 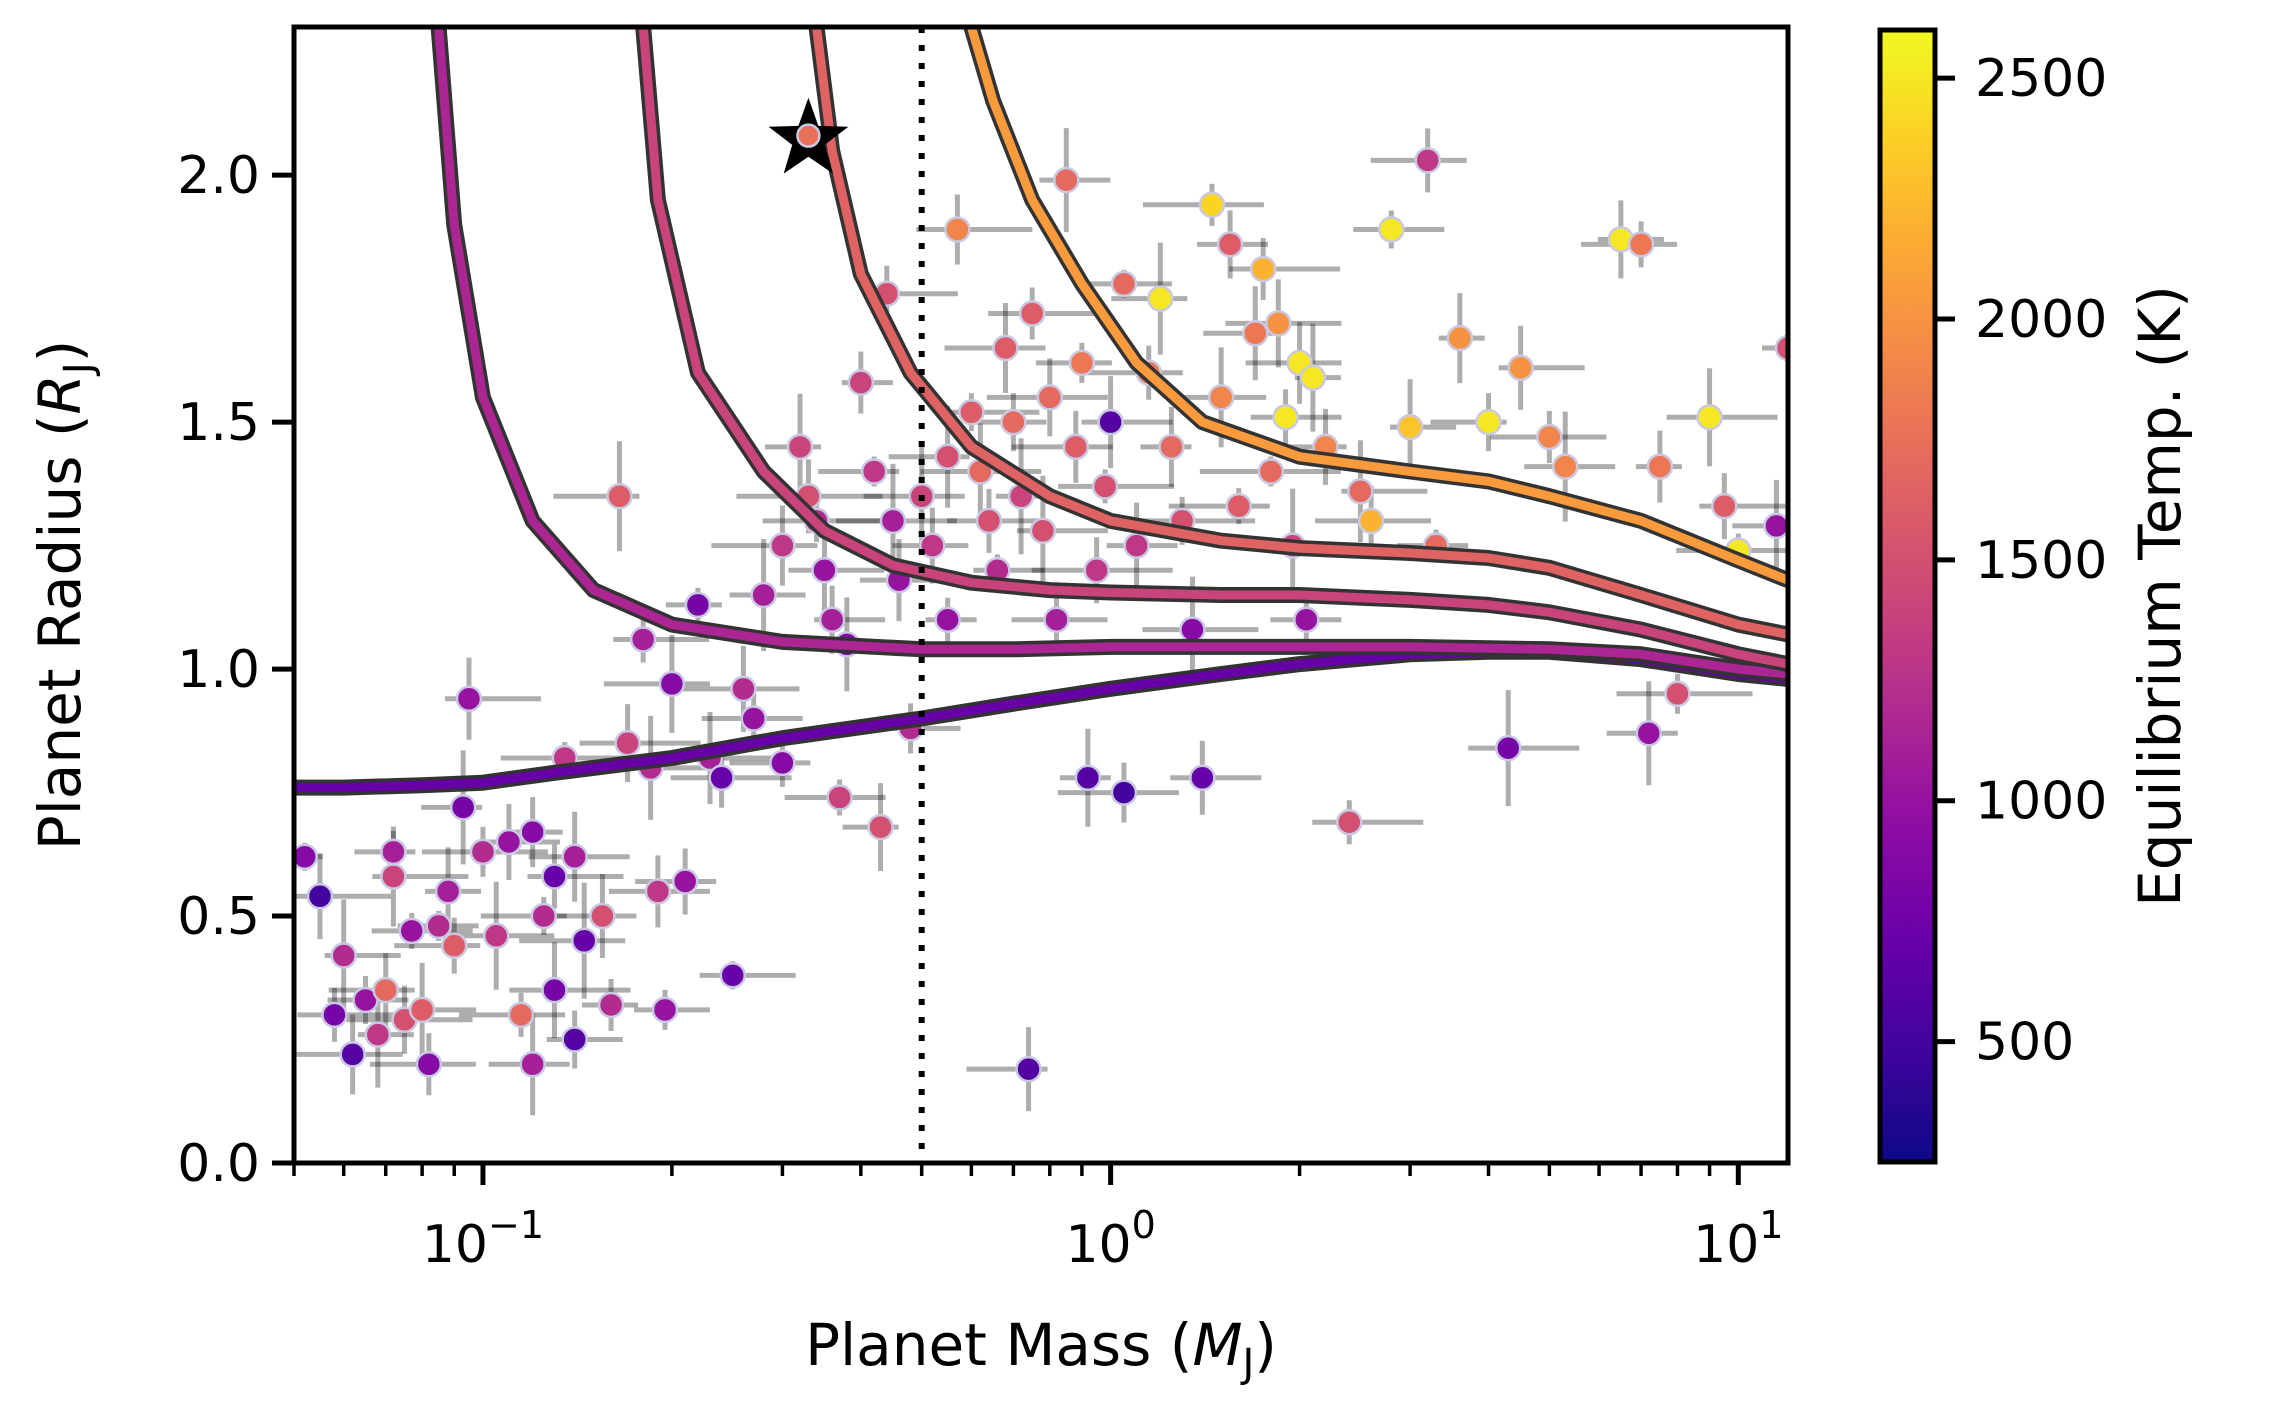 What do you see at coordinates (1037, 1219) in the screenshot?
I see `x-axis: 10−1 100 101` at bounding box center [1037, 1219].